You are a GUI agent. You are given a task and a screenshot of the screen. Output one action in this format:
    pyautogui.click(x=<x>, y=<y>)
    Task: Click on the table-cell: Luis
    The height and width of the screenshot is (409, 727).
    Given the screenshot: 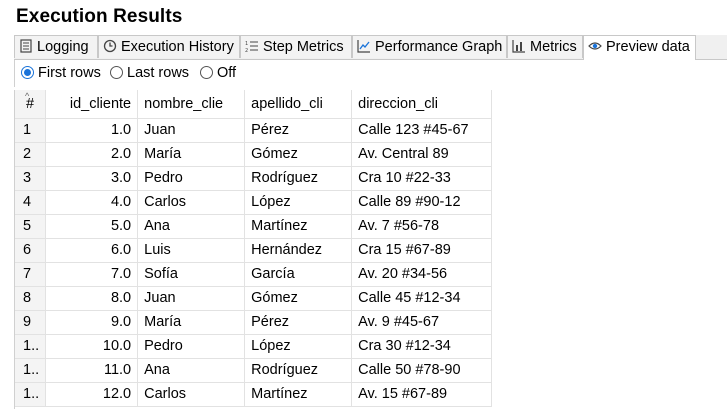 What is the action you would take?
    pyautogui.click(x=191, y=250)
    